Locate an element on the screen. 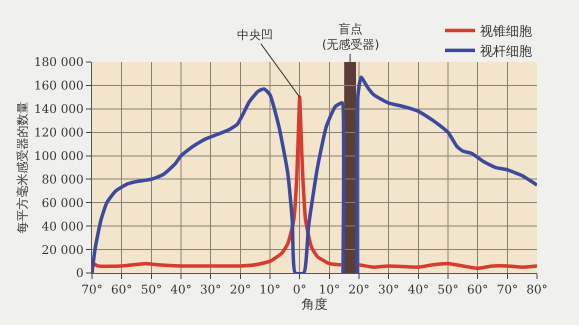 Image resolution: width=579 pixels, height=325 pixels. legend-label: 视杆细胞 is located at coordinates (506, 52).